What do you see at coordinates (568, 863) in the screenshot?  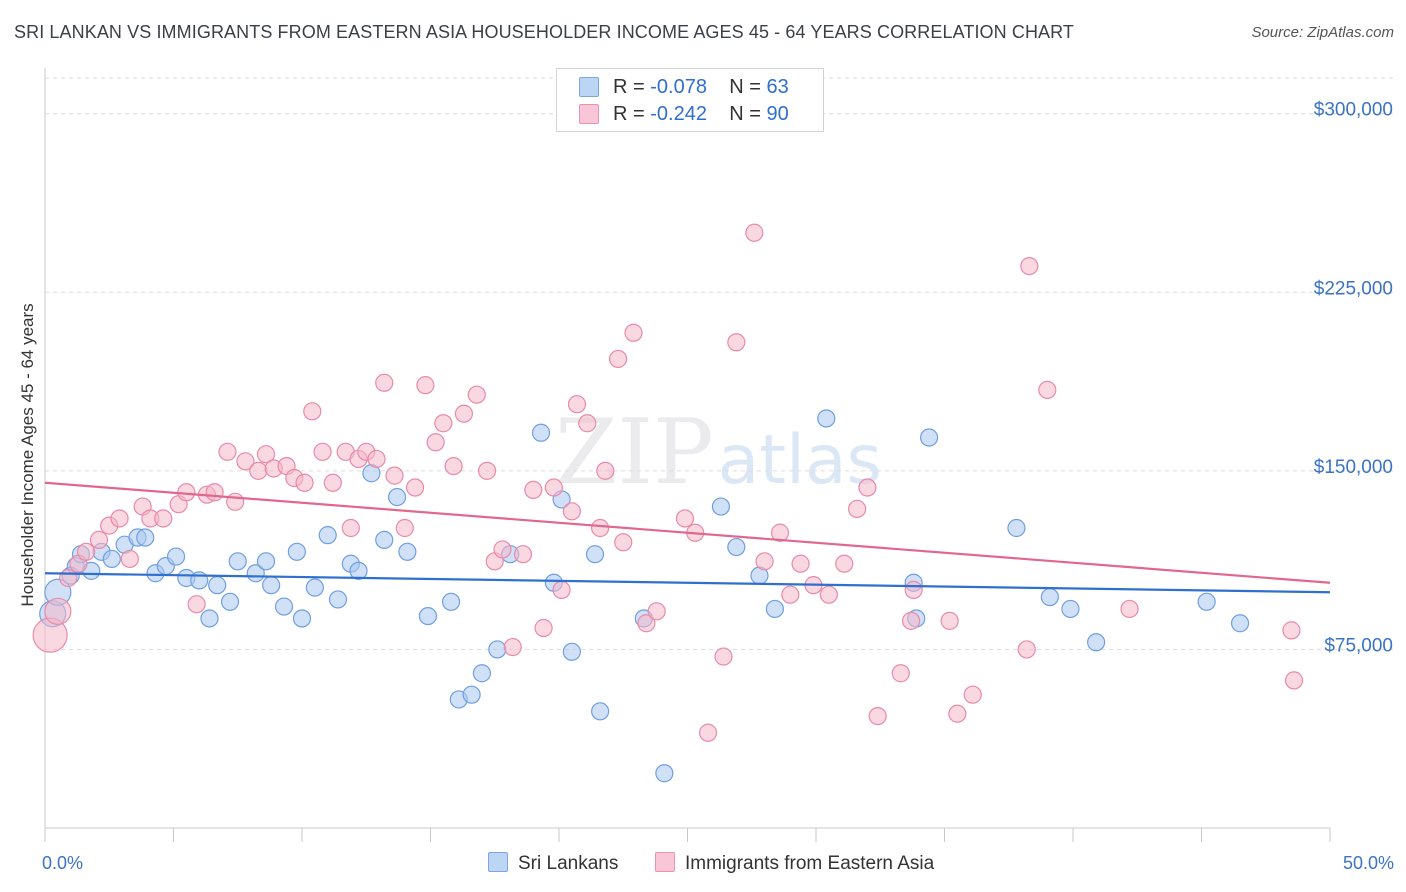 I see `bottom-legend-label: Sri Lankans` at bounding box center [568, 863].